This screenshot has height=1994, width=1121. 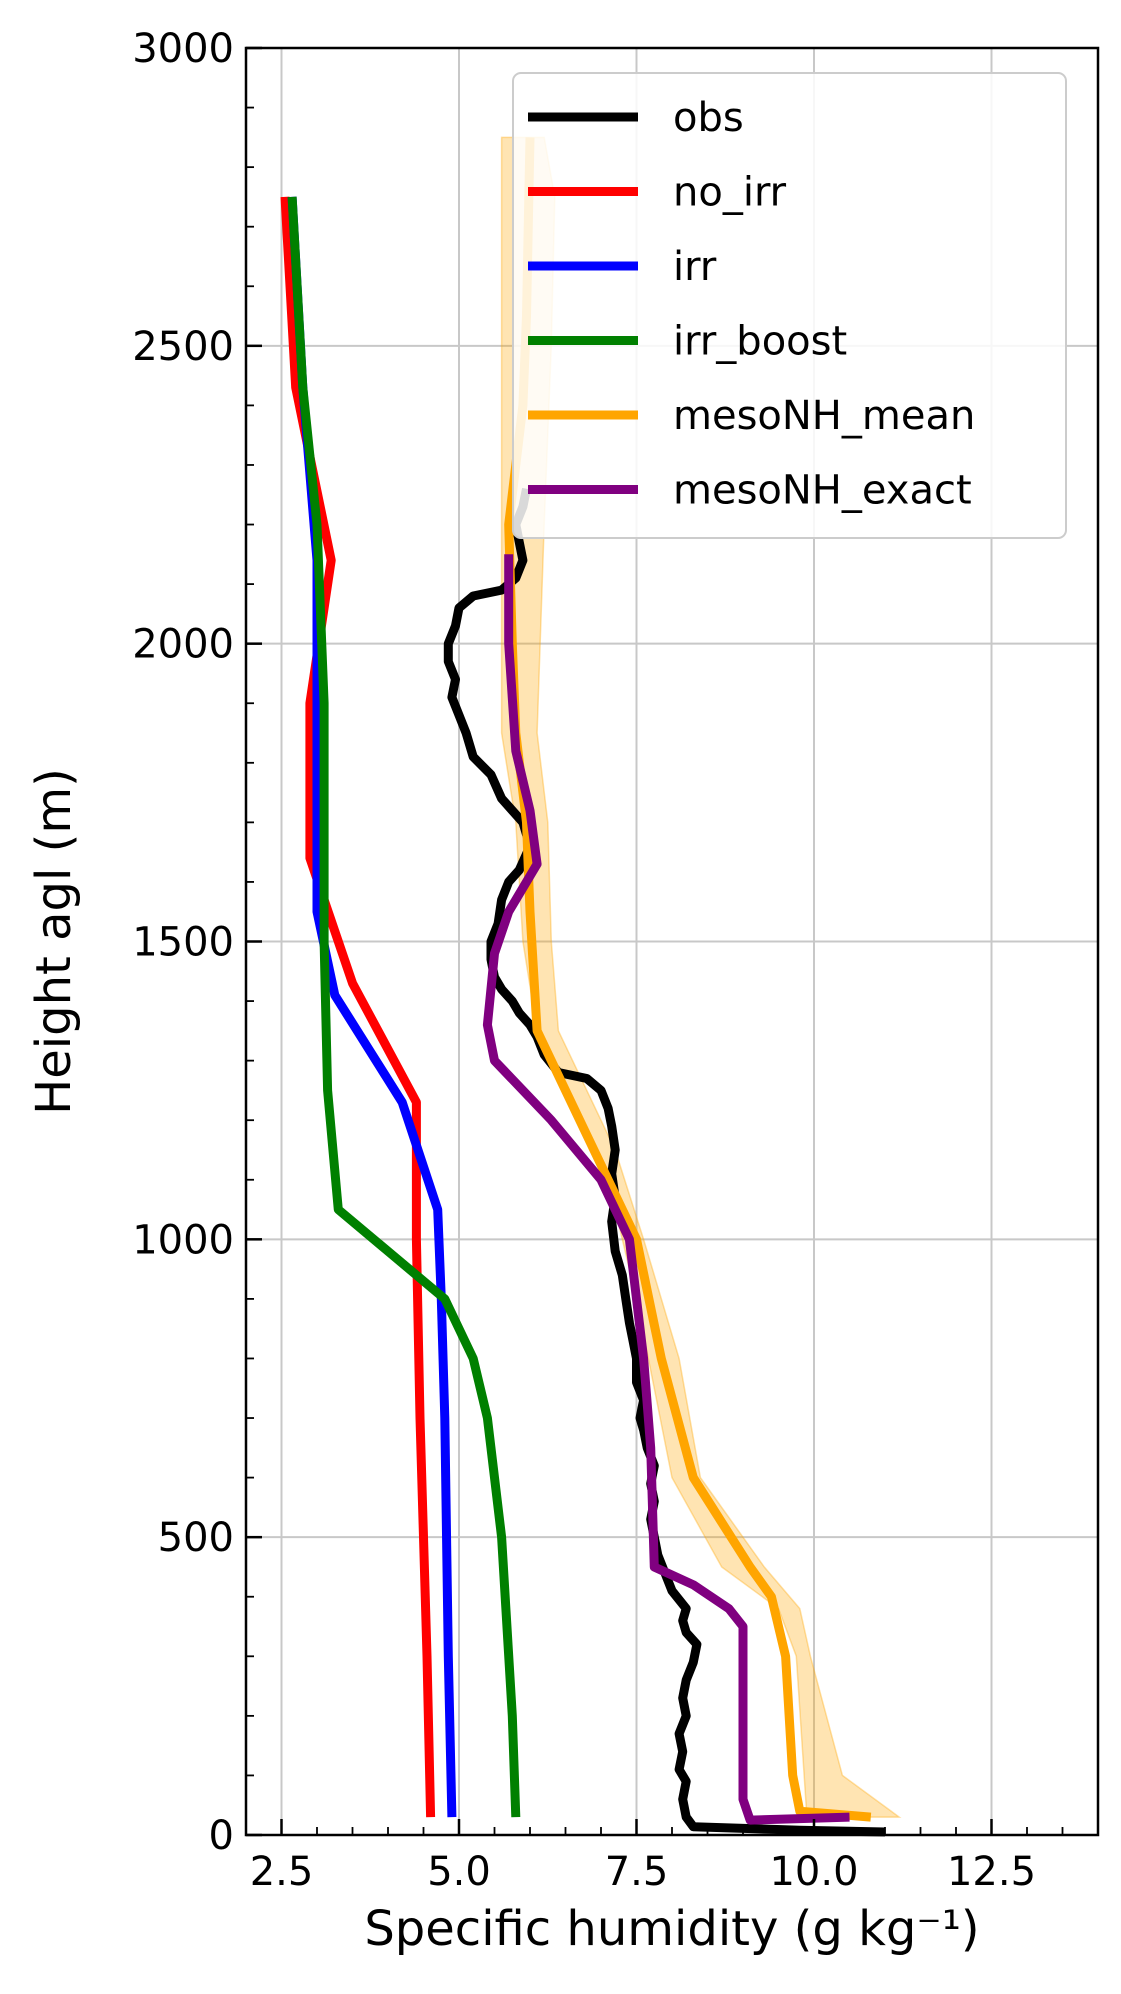 What do you see at coordinates (183, 645) in the screenshot?
I see `y-tick-label-4: 2000` at bounding box center [183, 645].